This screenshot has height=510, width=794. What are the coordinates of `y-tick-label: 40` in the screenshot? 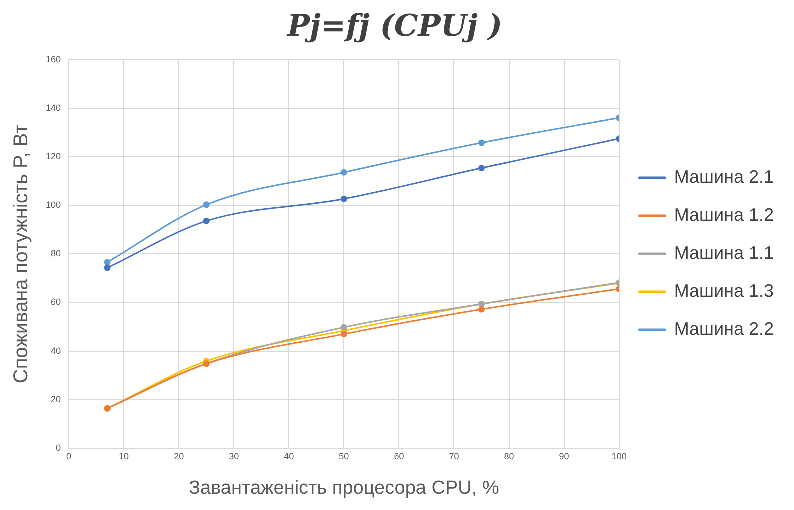 It's located at (56, 351).